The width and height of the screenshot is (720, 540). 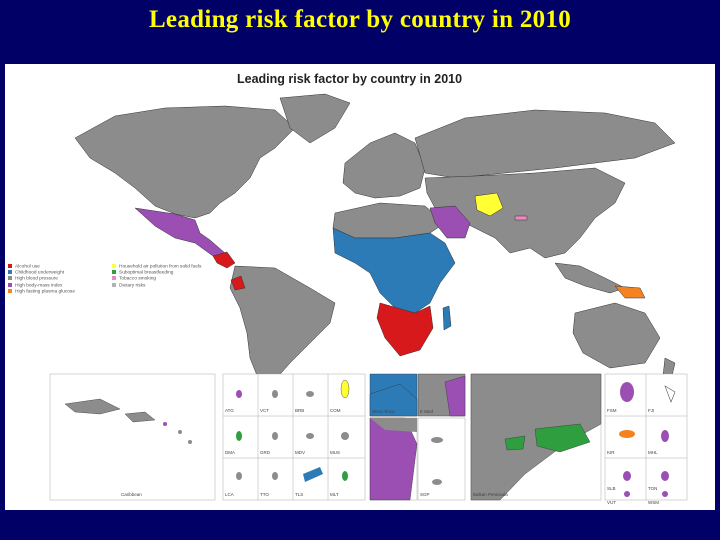 What do you see at coordinates (389, 220) in the screenshot?
I see `country-north-africa` at bounding box center [389, 220].